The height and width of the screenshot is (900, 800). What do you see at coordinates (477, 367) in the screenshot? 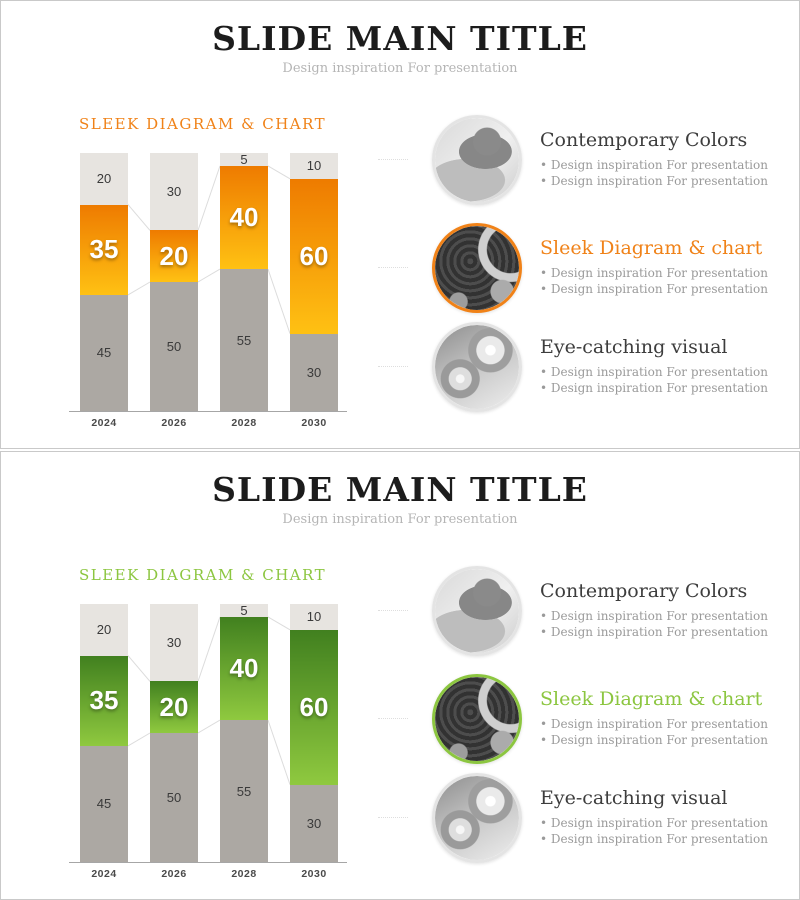
I see `glass-spheres-photo` at bounding box center [477, 367].